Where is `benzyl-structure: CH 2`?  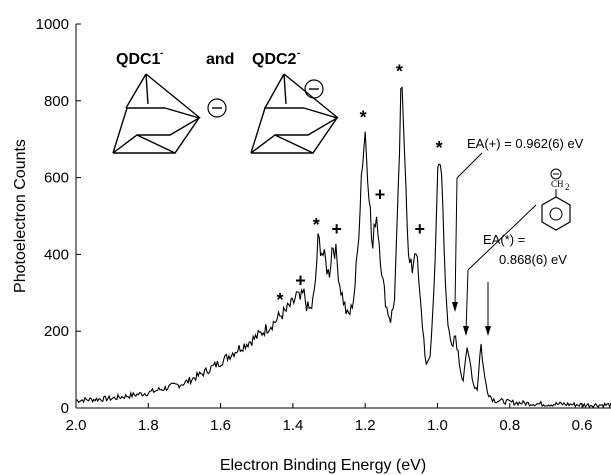 benzyl-structure: CH 2 is located at coordinates (517, 252).